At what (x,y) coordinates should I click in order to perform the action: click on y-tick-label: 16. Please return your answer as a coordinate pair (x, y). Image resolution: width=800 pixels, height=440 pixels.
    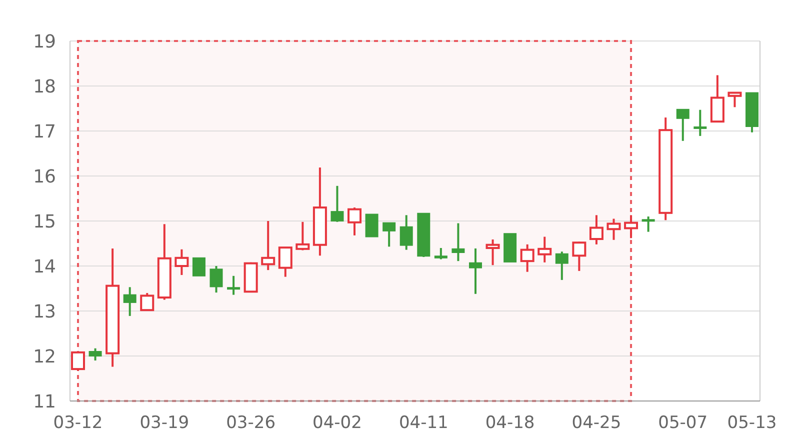
    Looking at the image, I should click on (44, 177).